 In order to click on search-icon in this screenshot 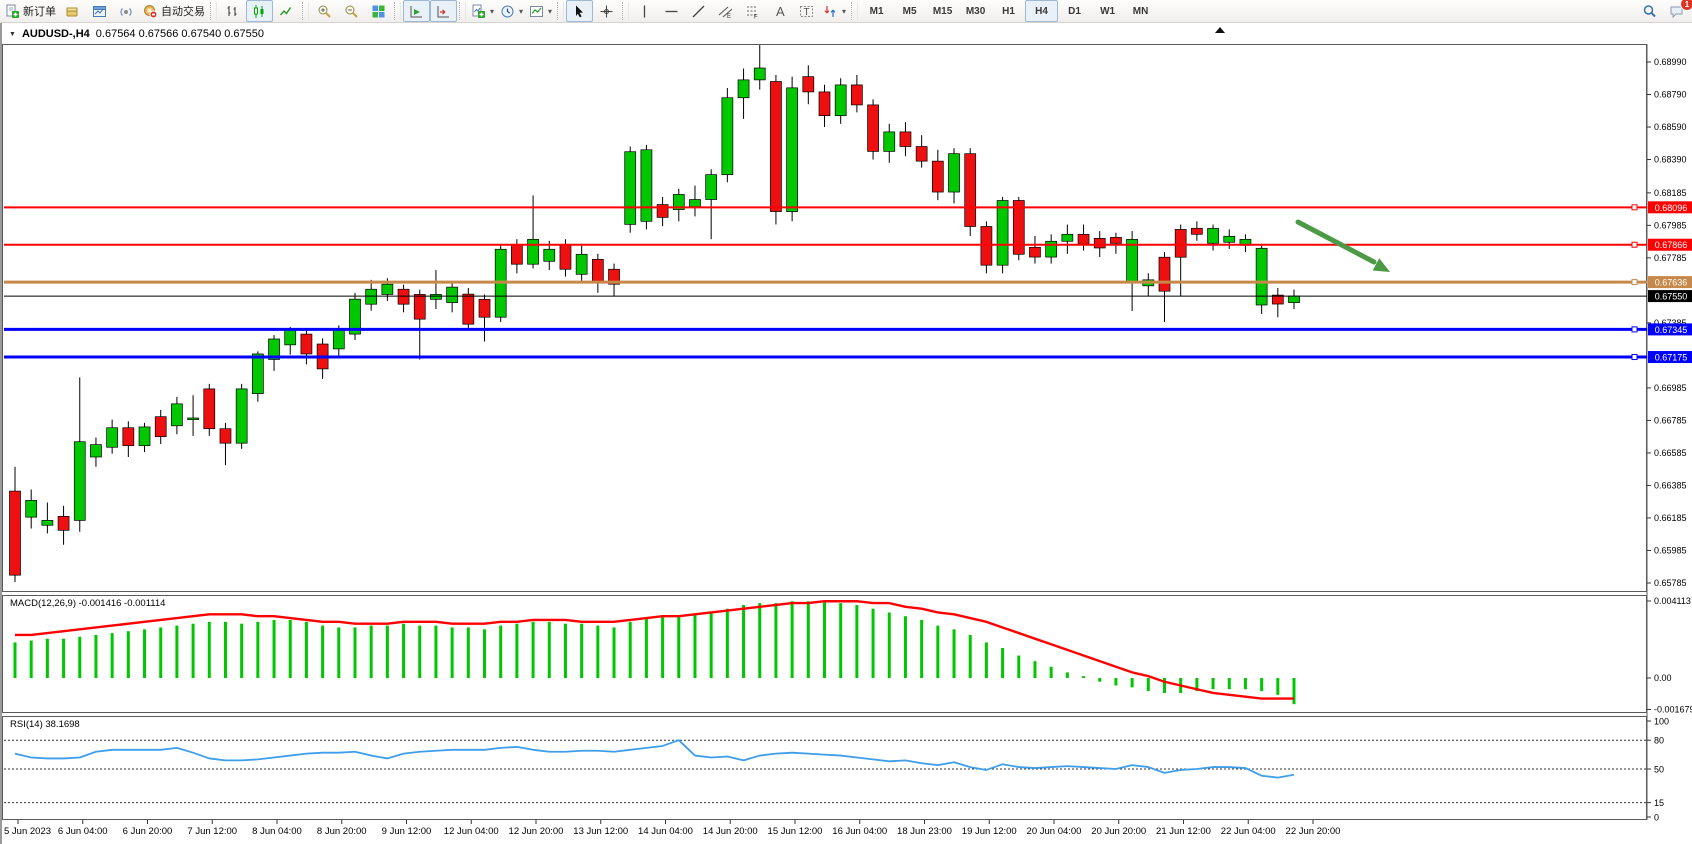, I will do `click(1649, 11)`.